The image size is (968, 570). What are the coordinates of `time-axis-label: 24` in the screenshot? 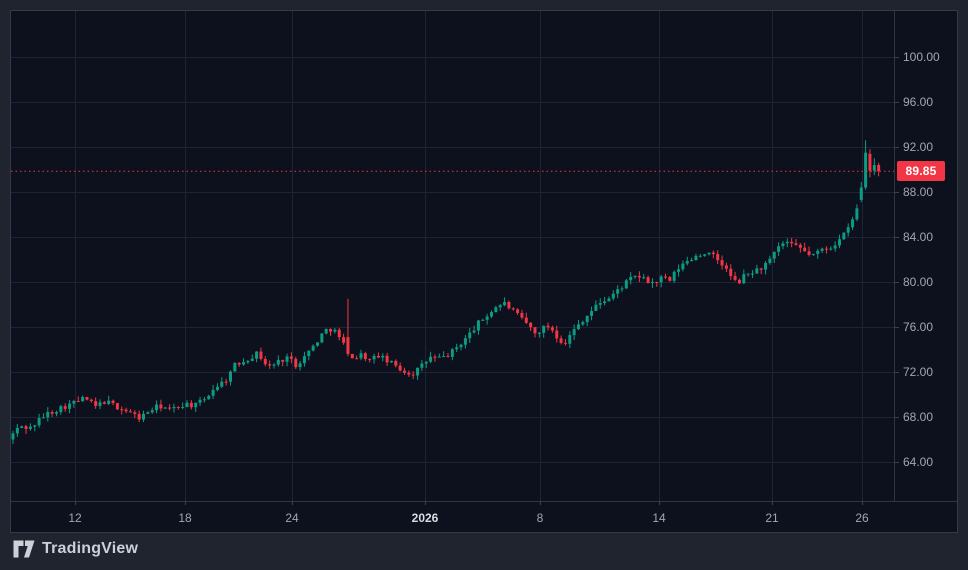 It's located at (292, 518).